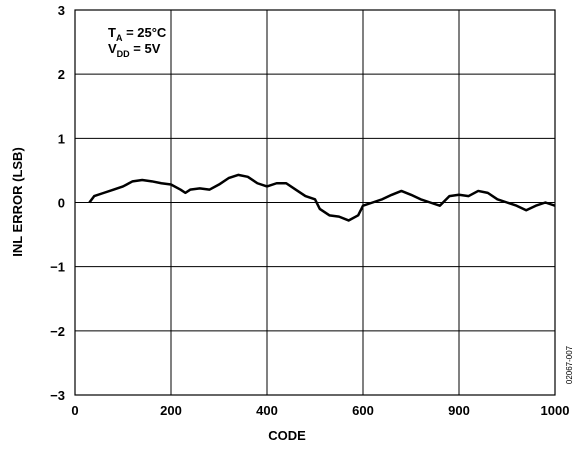 This screenshot has height=454, width=576. I want to click on data-line, so click(322, 197).